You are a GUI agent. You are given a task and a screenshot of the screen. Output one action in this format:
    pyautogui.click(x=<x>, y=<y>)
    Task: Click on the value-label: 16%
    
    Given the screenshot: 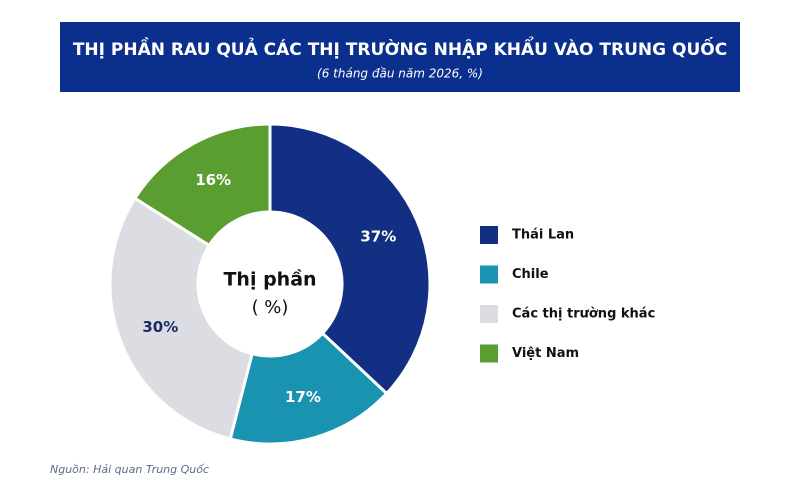 What is the action you would take?
    pyautogui.click(x=213, y=180)
    